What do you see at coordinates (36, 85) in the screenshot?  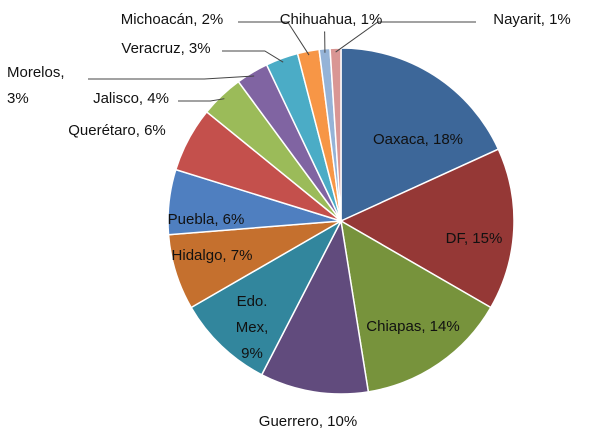 I see `data-label: Morelos, 3%` at bounding box center [36, 85].